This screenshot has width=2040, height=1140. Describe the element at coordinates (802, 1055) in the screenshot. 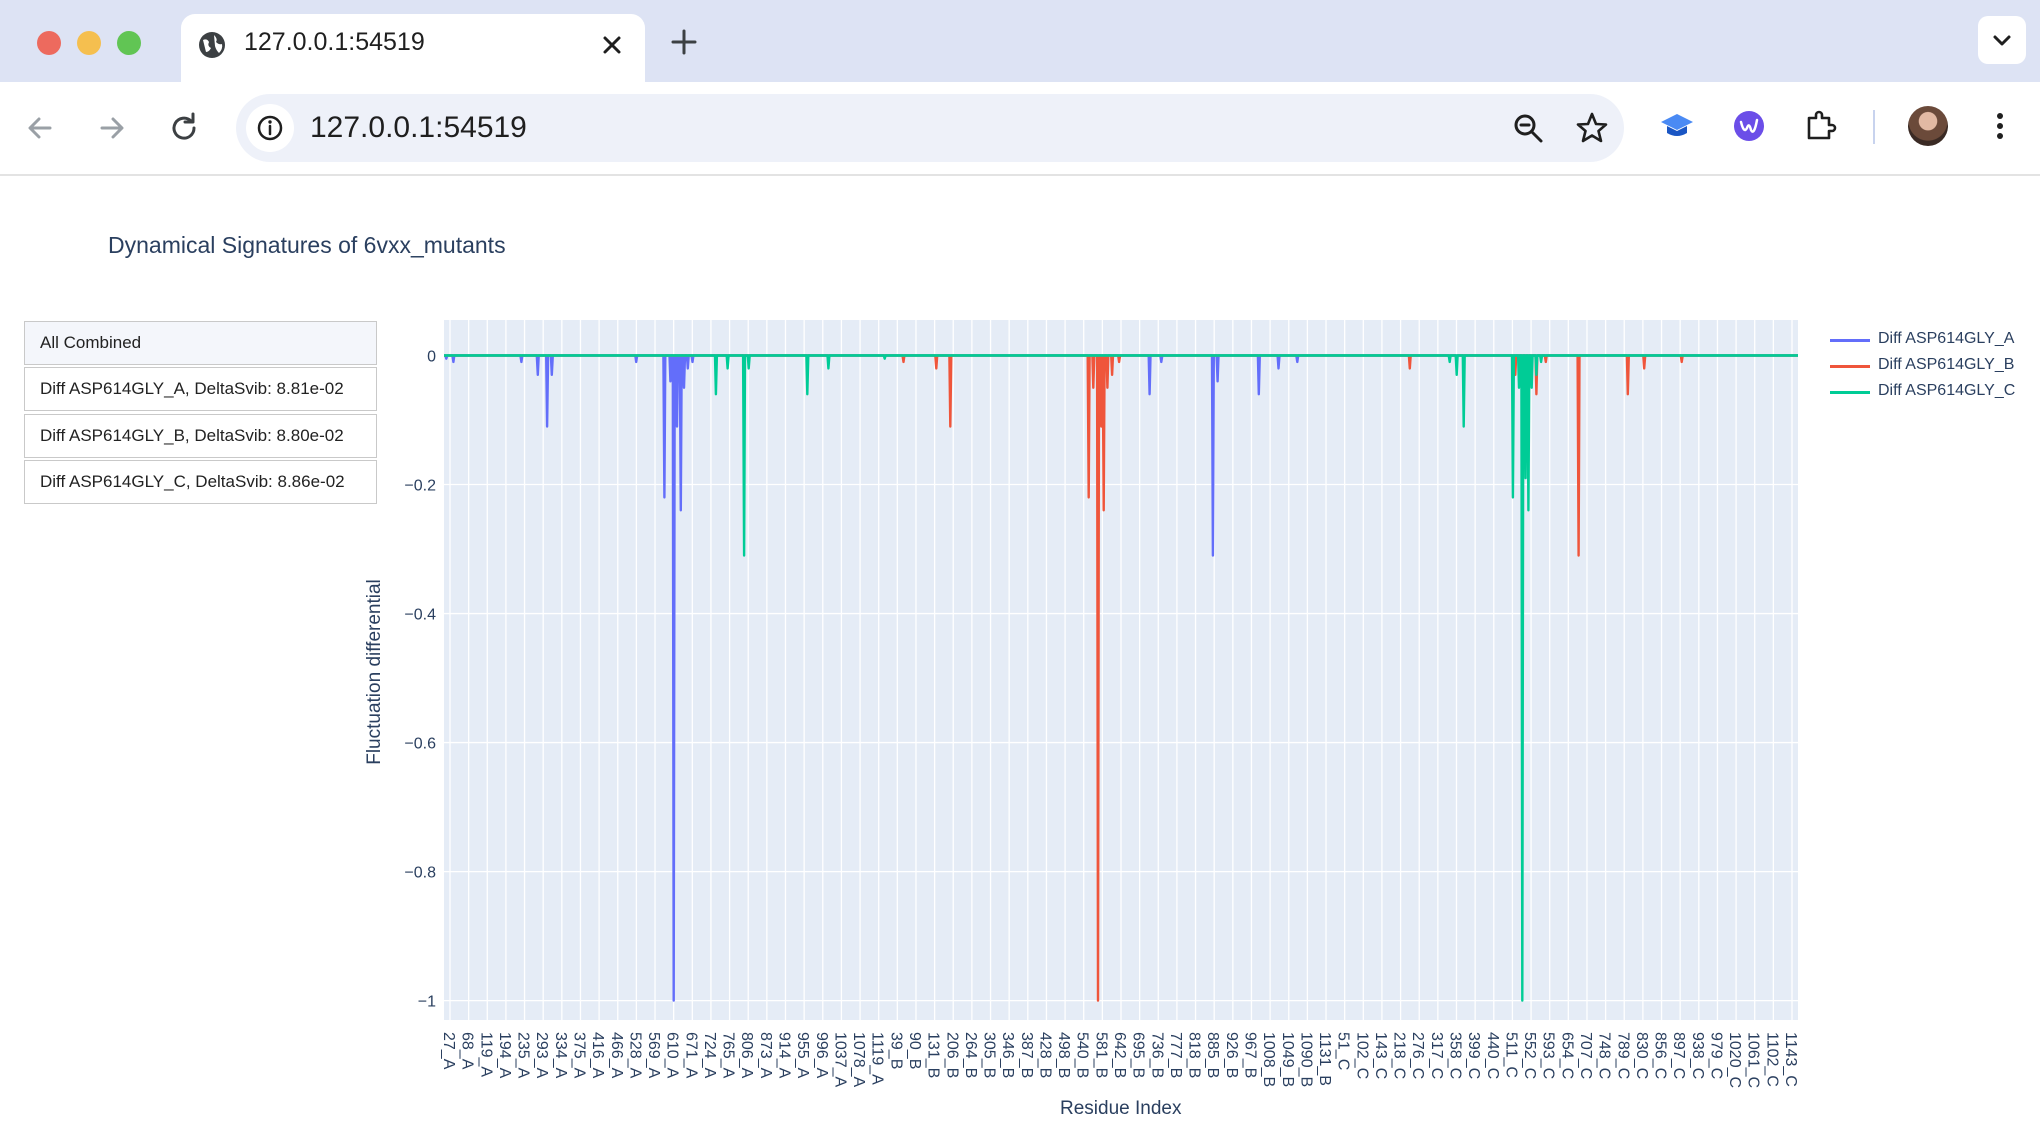

I see `x-tick-label: 955_A` at that location.